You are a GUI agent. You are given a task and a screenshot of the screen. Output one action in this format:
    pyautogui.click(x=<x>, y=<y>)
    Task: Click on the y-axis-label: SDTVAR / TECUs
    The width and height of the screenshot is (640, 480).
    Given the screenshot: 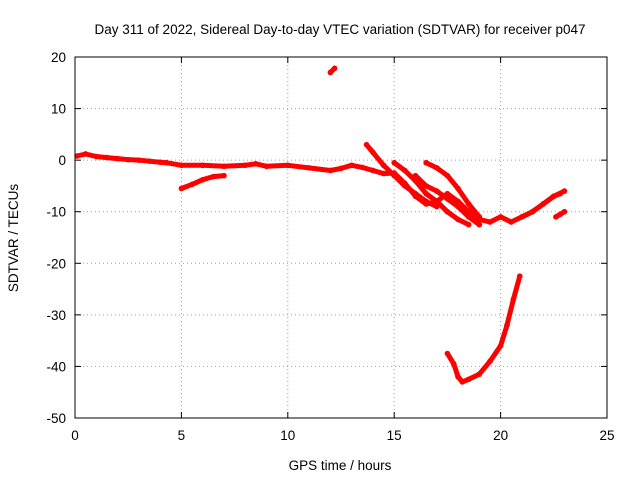 What is the action you would take?
    pyautogui.click(x=13, y=238)
    